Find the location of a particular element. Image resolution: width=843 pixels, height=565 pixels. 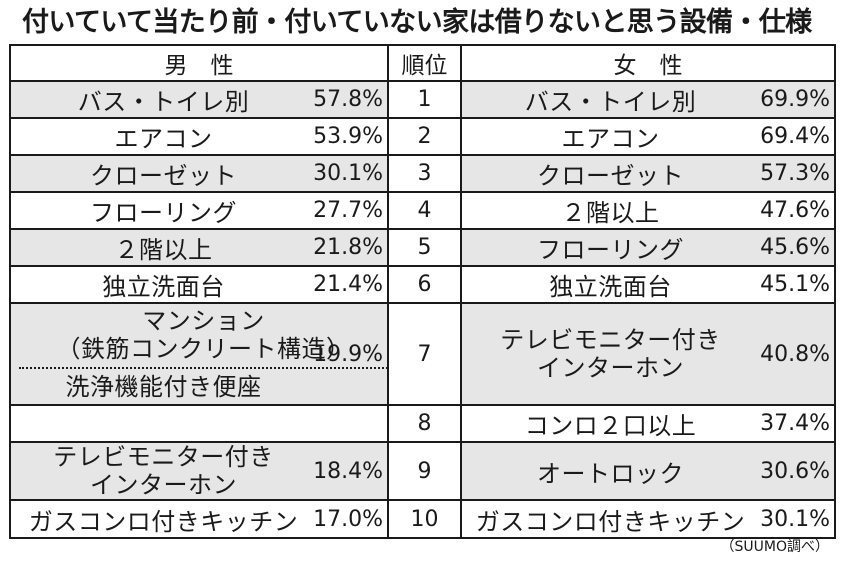

rank-number: 7 is located at coordinates (424, 354).